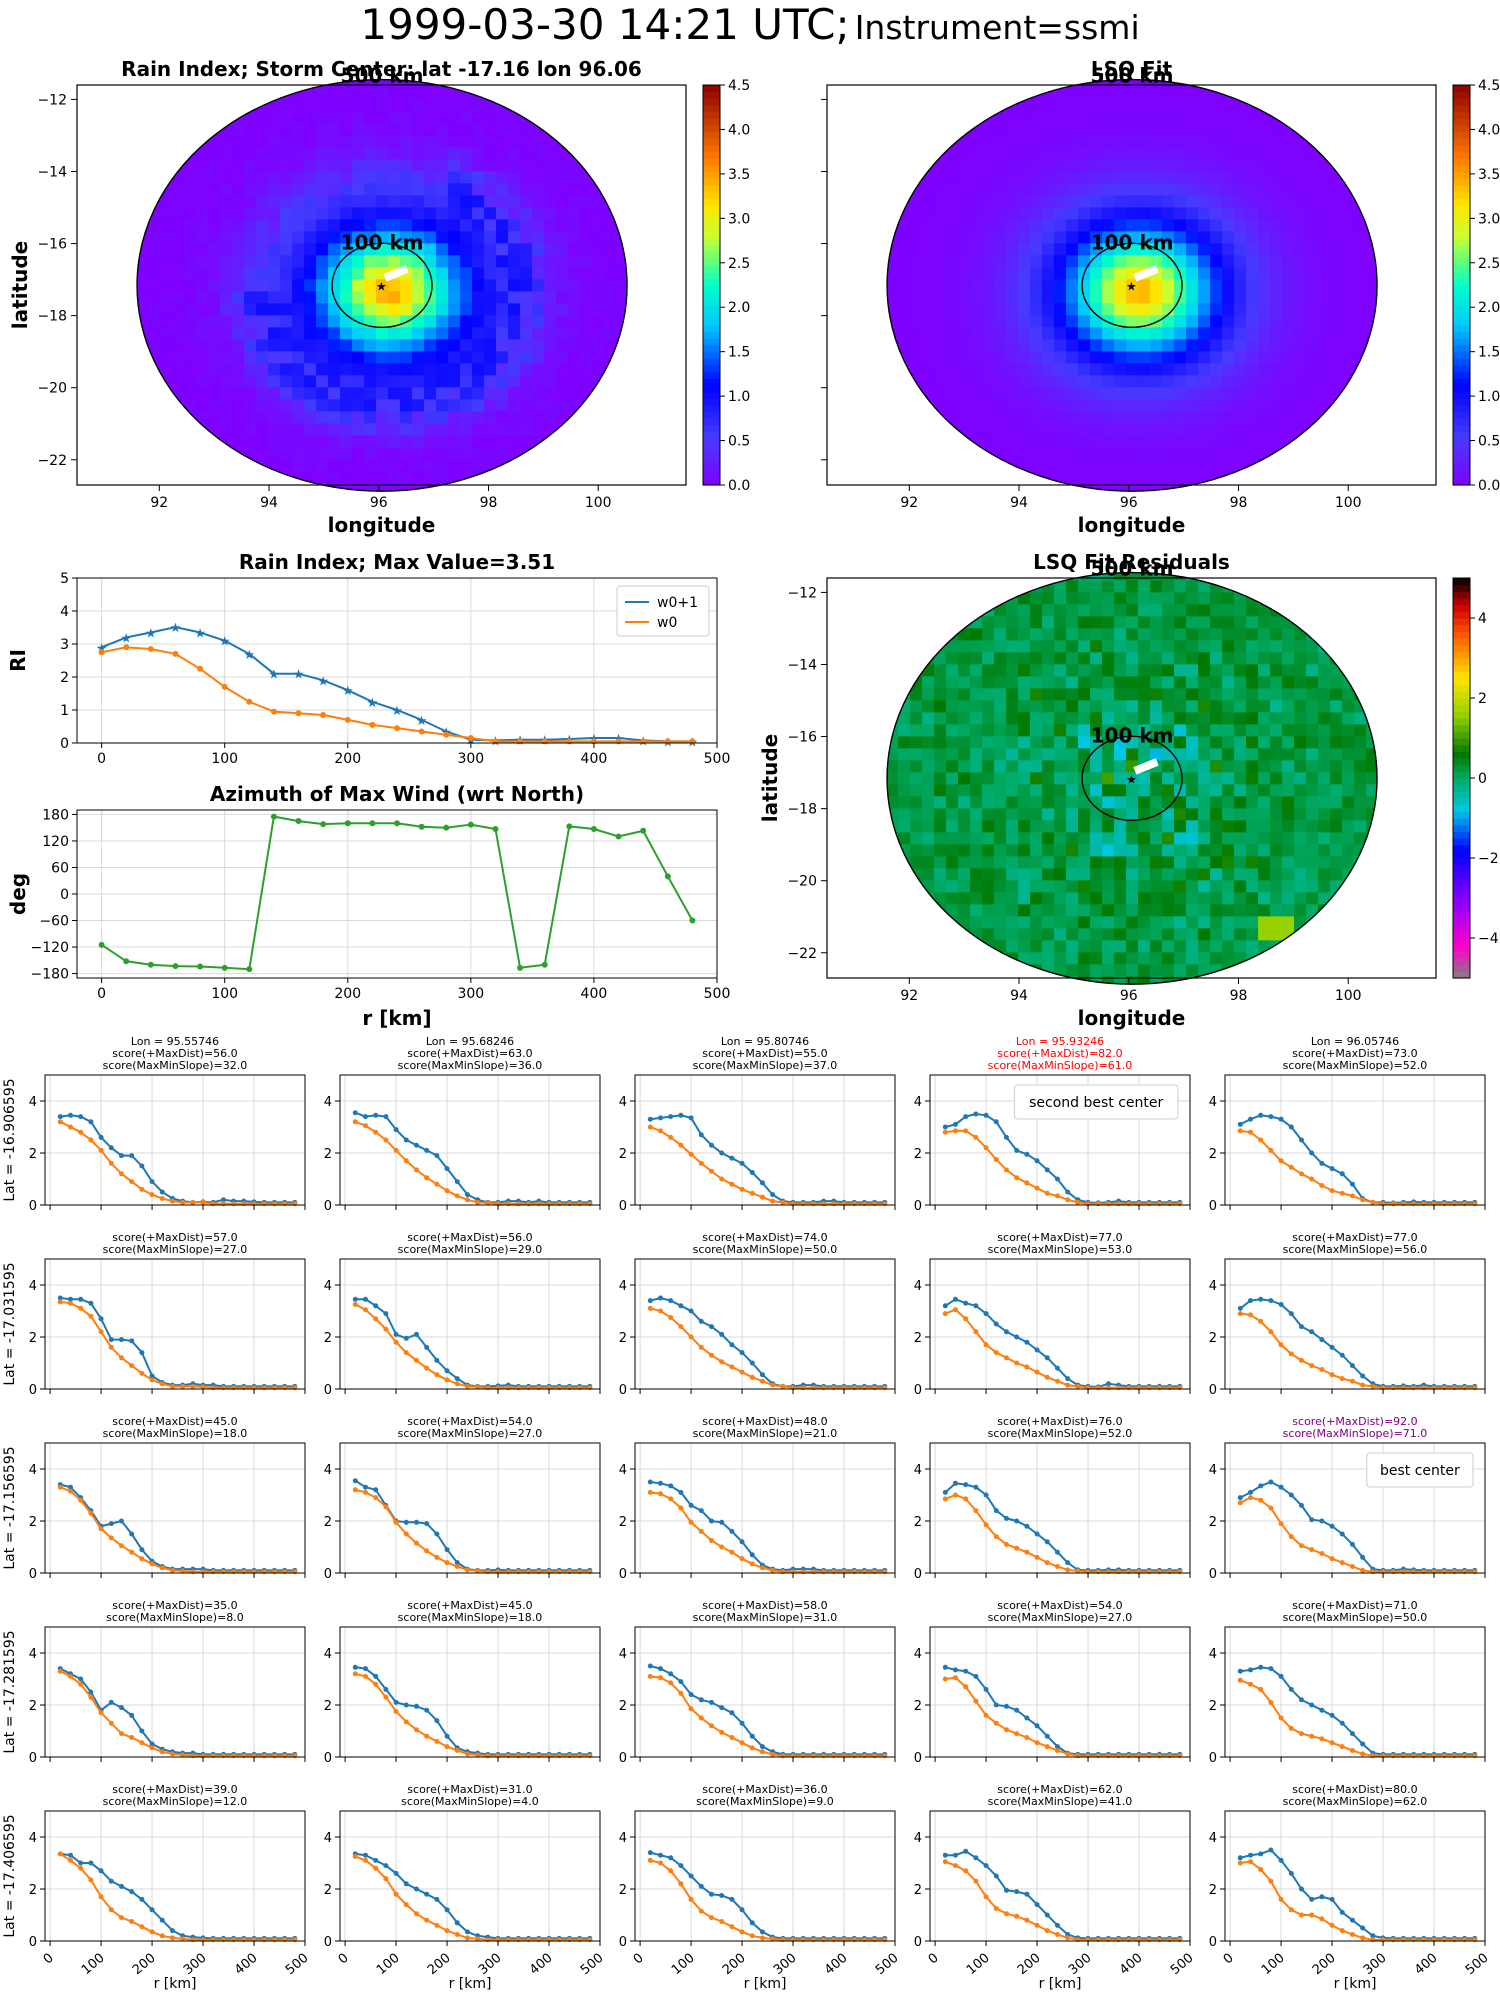 The height and width of the screenshot is (2000, 1500). I want to click on colorbar-tick-label: 2.0, so click(739, 308).